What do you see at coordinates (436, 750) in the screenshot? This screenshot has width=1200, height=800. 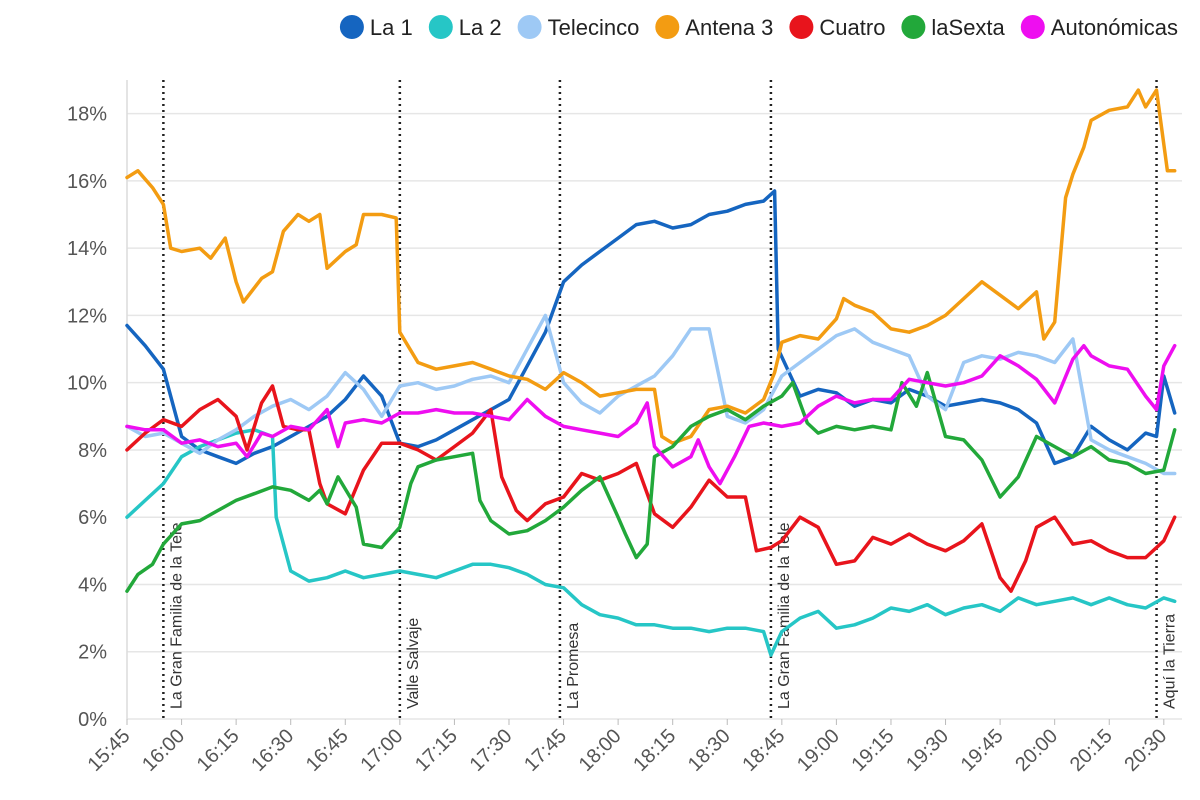 I see `x-tick-label: 17:15` at bounding box center [436, 750].